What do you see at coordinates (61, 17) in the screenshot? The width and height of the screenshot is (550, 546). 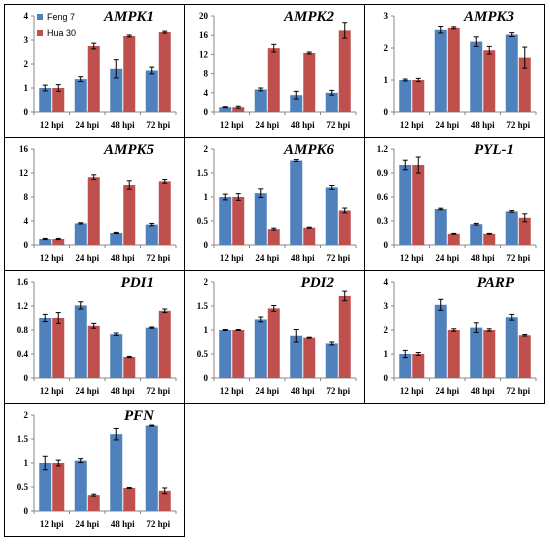 I see `legend-label: Feng 7` at bounding box center [61, 17].